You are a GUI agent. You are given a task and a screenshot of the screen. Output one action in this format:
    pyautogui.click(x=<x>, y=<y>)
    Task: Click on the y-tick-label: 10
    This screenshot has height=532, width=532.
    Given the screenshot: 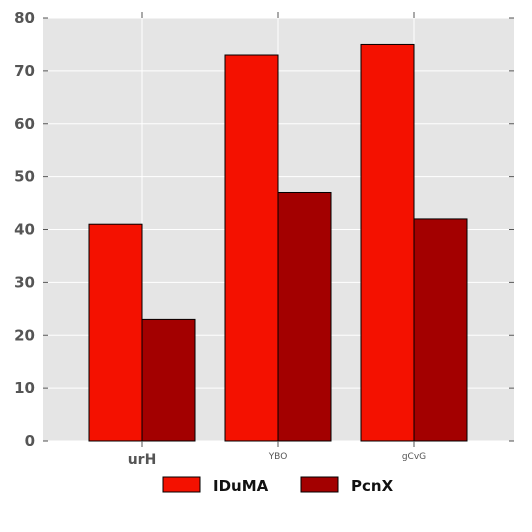 What is the action you would take?
    pyautogui.click(x=24, y=388)
    